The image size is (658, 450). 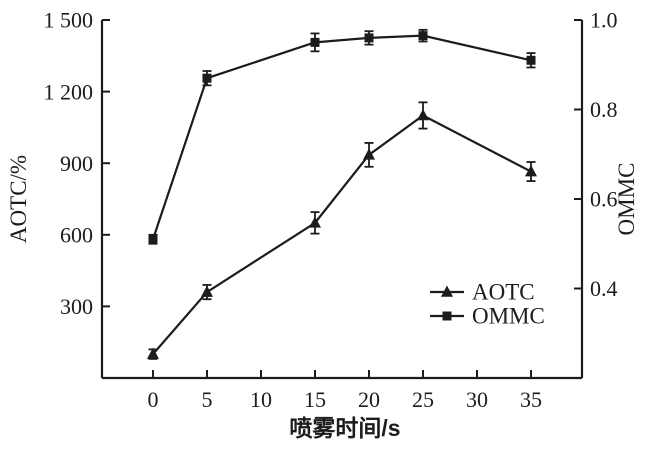 What do you see at coordinates (344, 428) in the screenshot?
I see `x-axis-title: 喷雾时间/s` at bounding box center [344, 428].